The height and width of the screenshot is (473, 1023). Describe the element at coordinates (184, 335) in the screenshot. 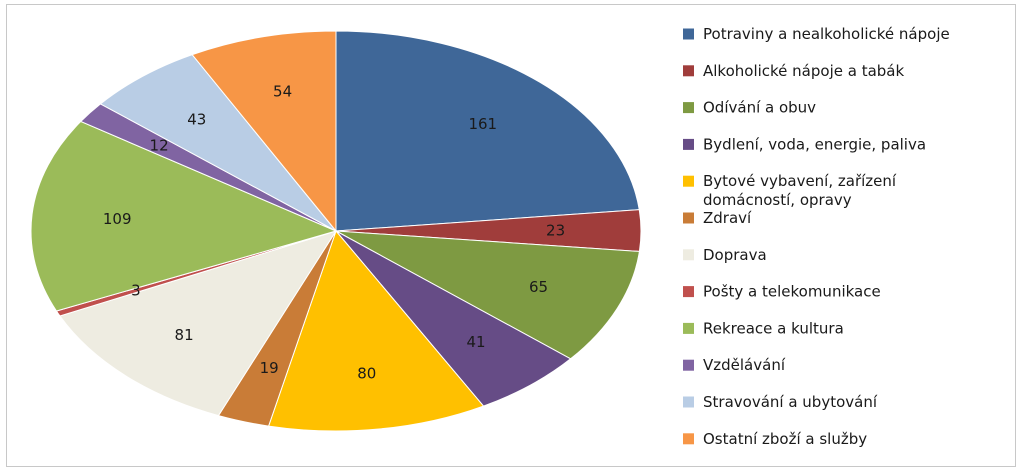

I see `slice-value-label-7: 81` at that location.